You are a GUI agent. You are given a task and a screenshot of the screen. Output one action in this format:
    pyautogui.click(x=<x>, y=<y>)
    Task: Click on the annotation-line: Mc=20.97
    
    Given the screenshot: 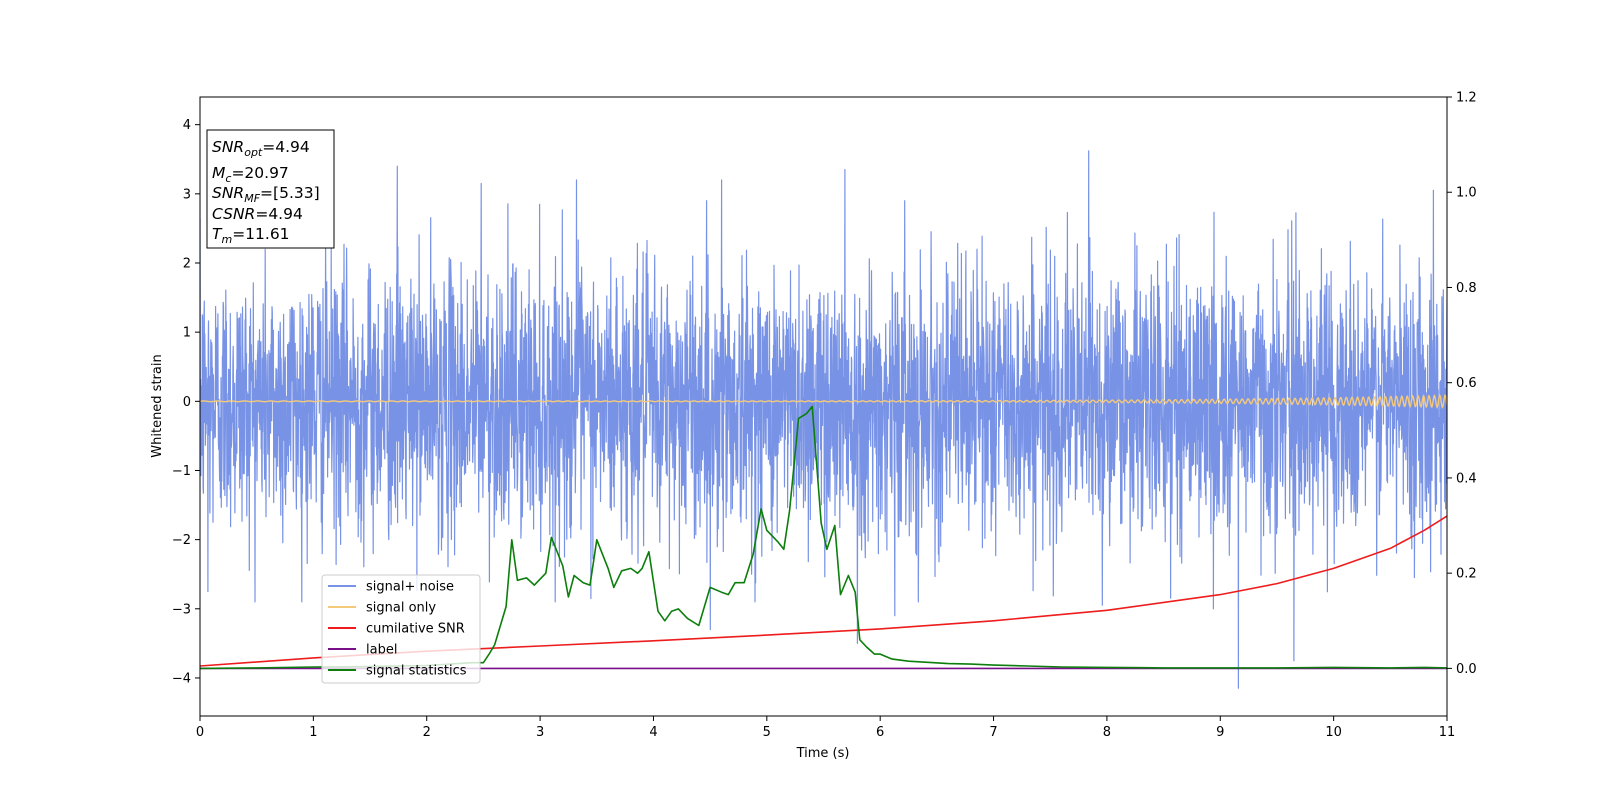 What is the action you would take?
    pyautogui.click(x=250, y=174)
    